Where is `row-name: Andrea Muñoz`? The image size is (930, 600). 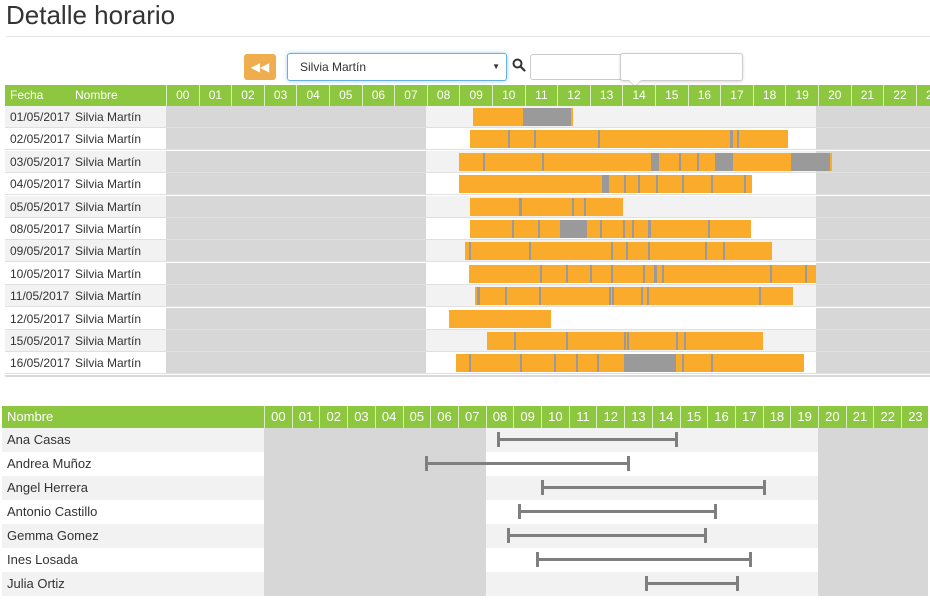 row-name: Andrea Muñoz is located at coordinates (49, 463).